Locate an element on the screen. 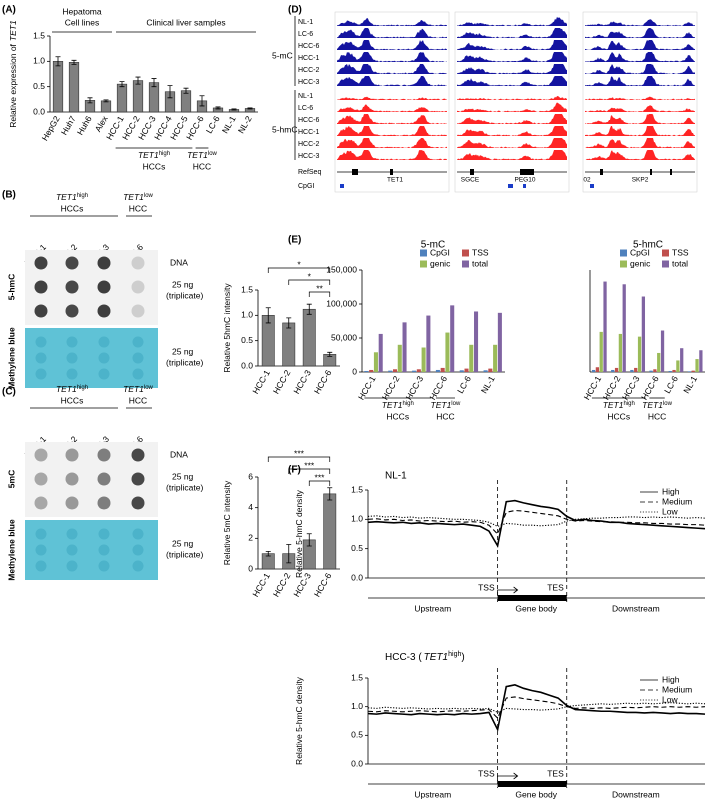 This screenshot has height=807, width=709. group-label-label: HCC is located at coordinates (445, 416).